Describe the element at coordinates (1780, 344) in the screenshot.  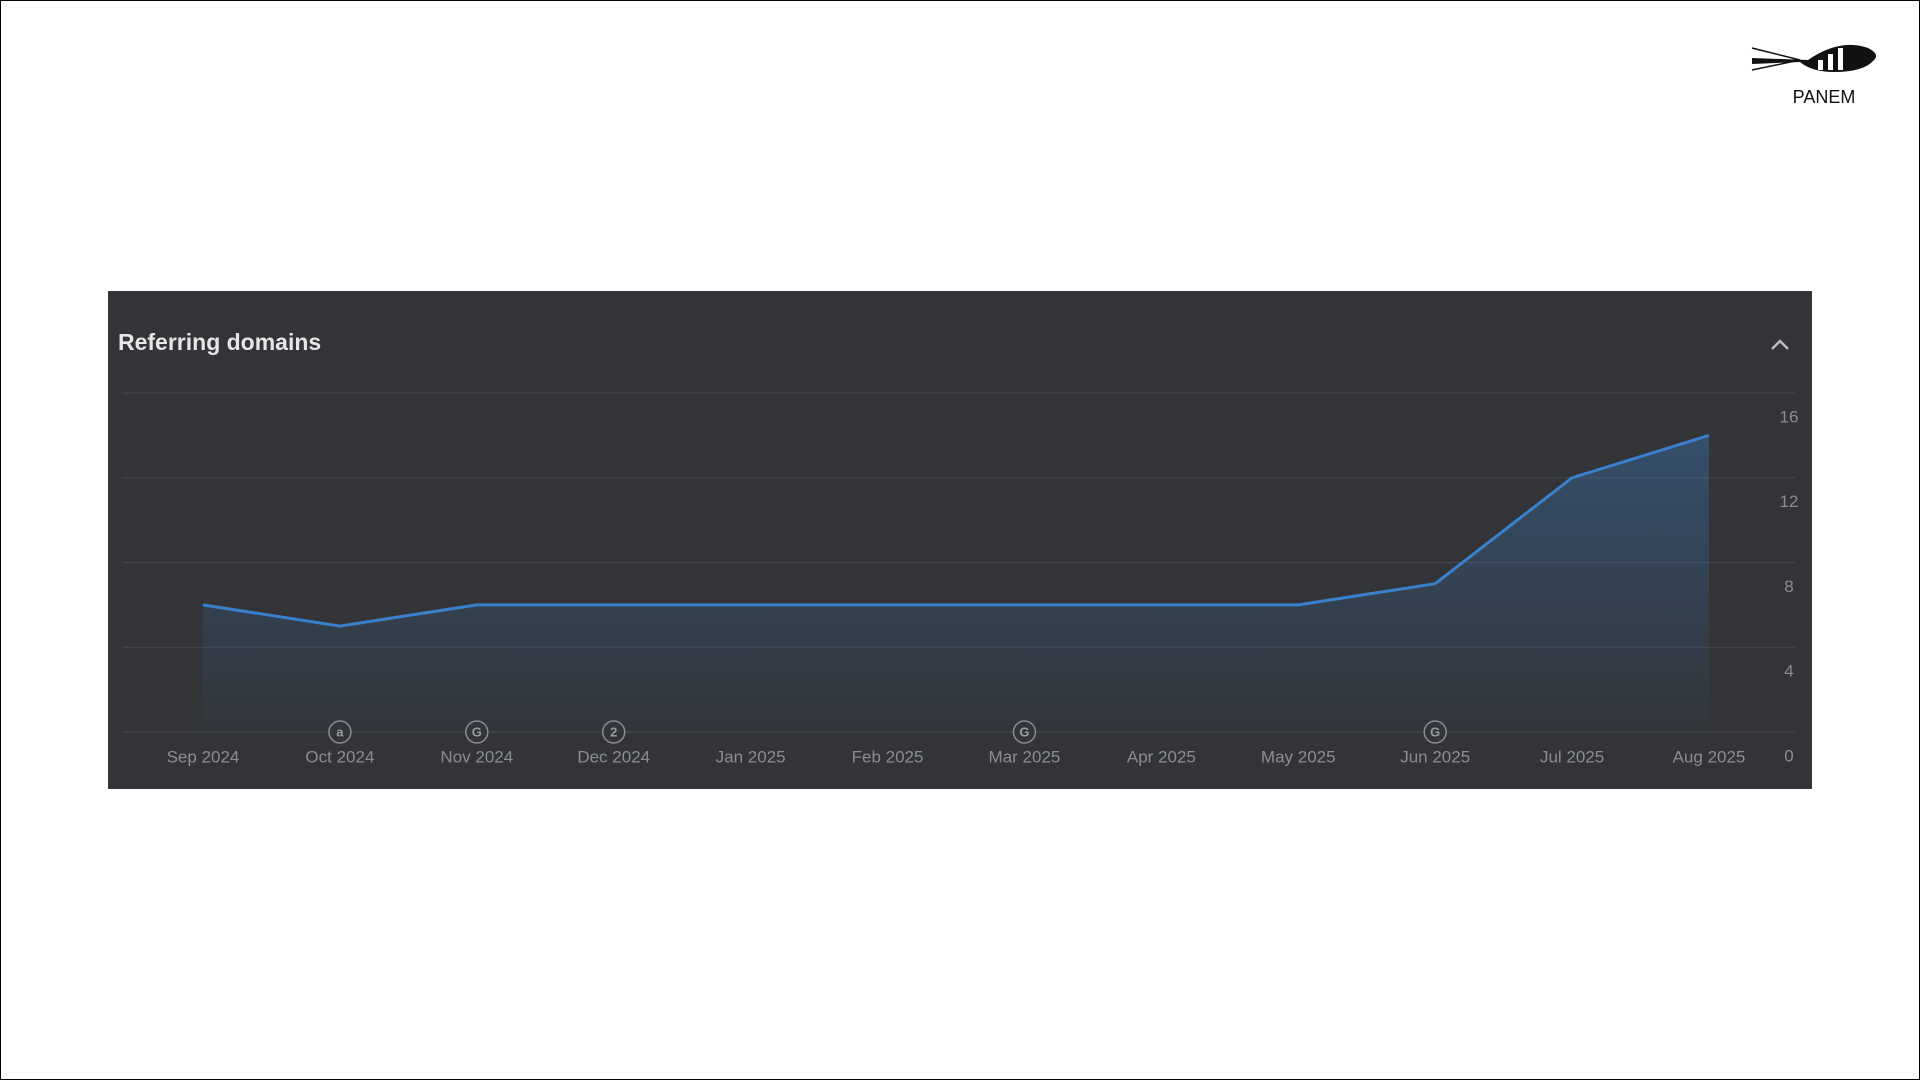
I see `collapse-button` at that location.